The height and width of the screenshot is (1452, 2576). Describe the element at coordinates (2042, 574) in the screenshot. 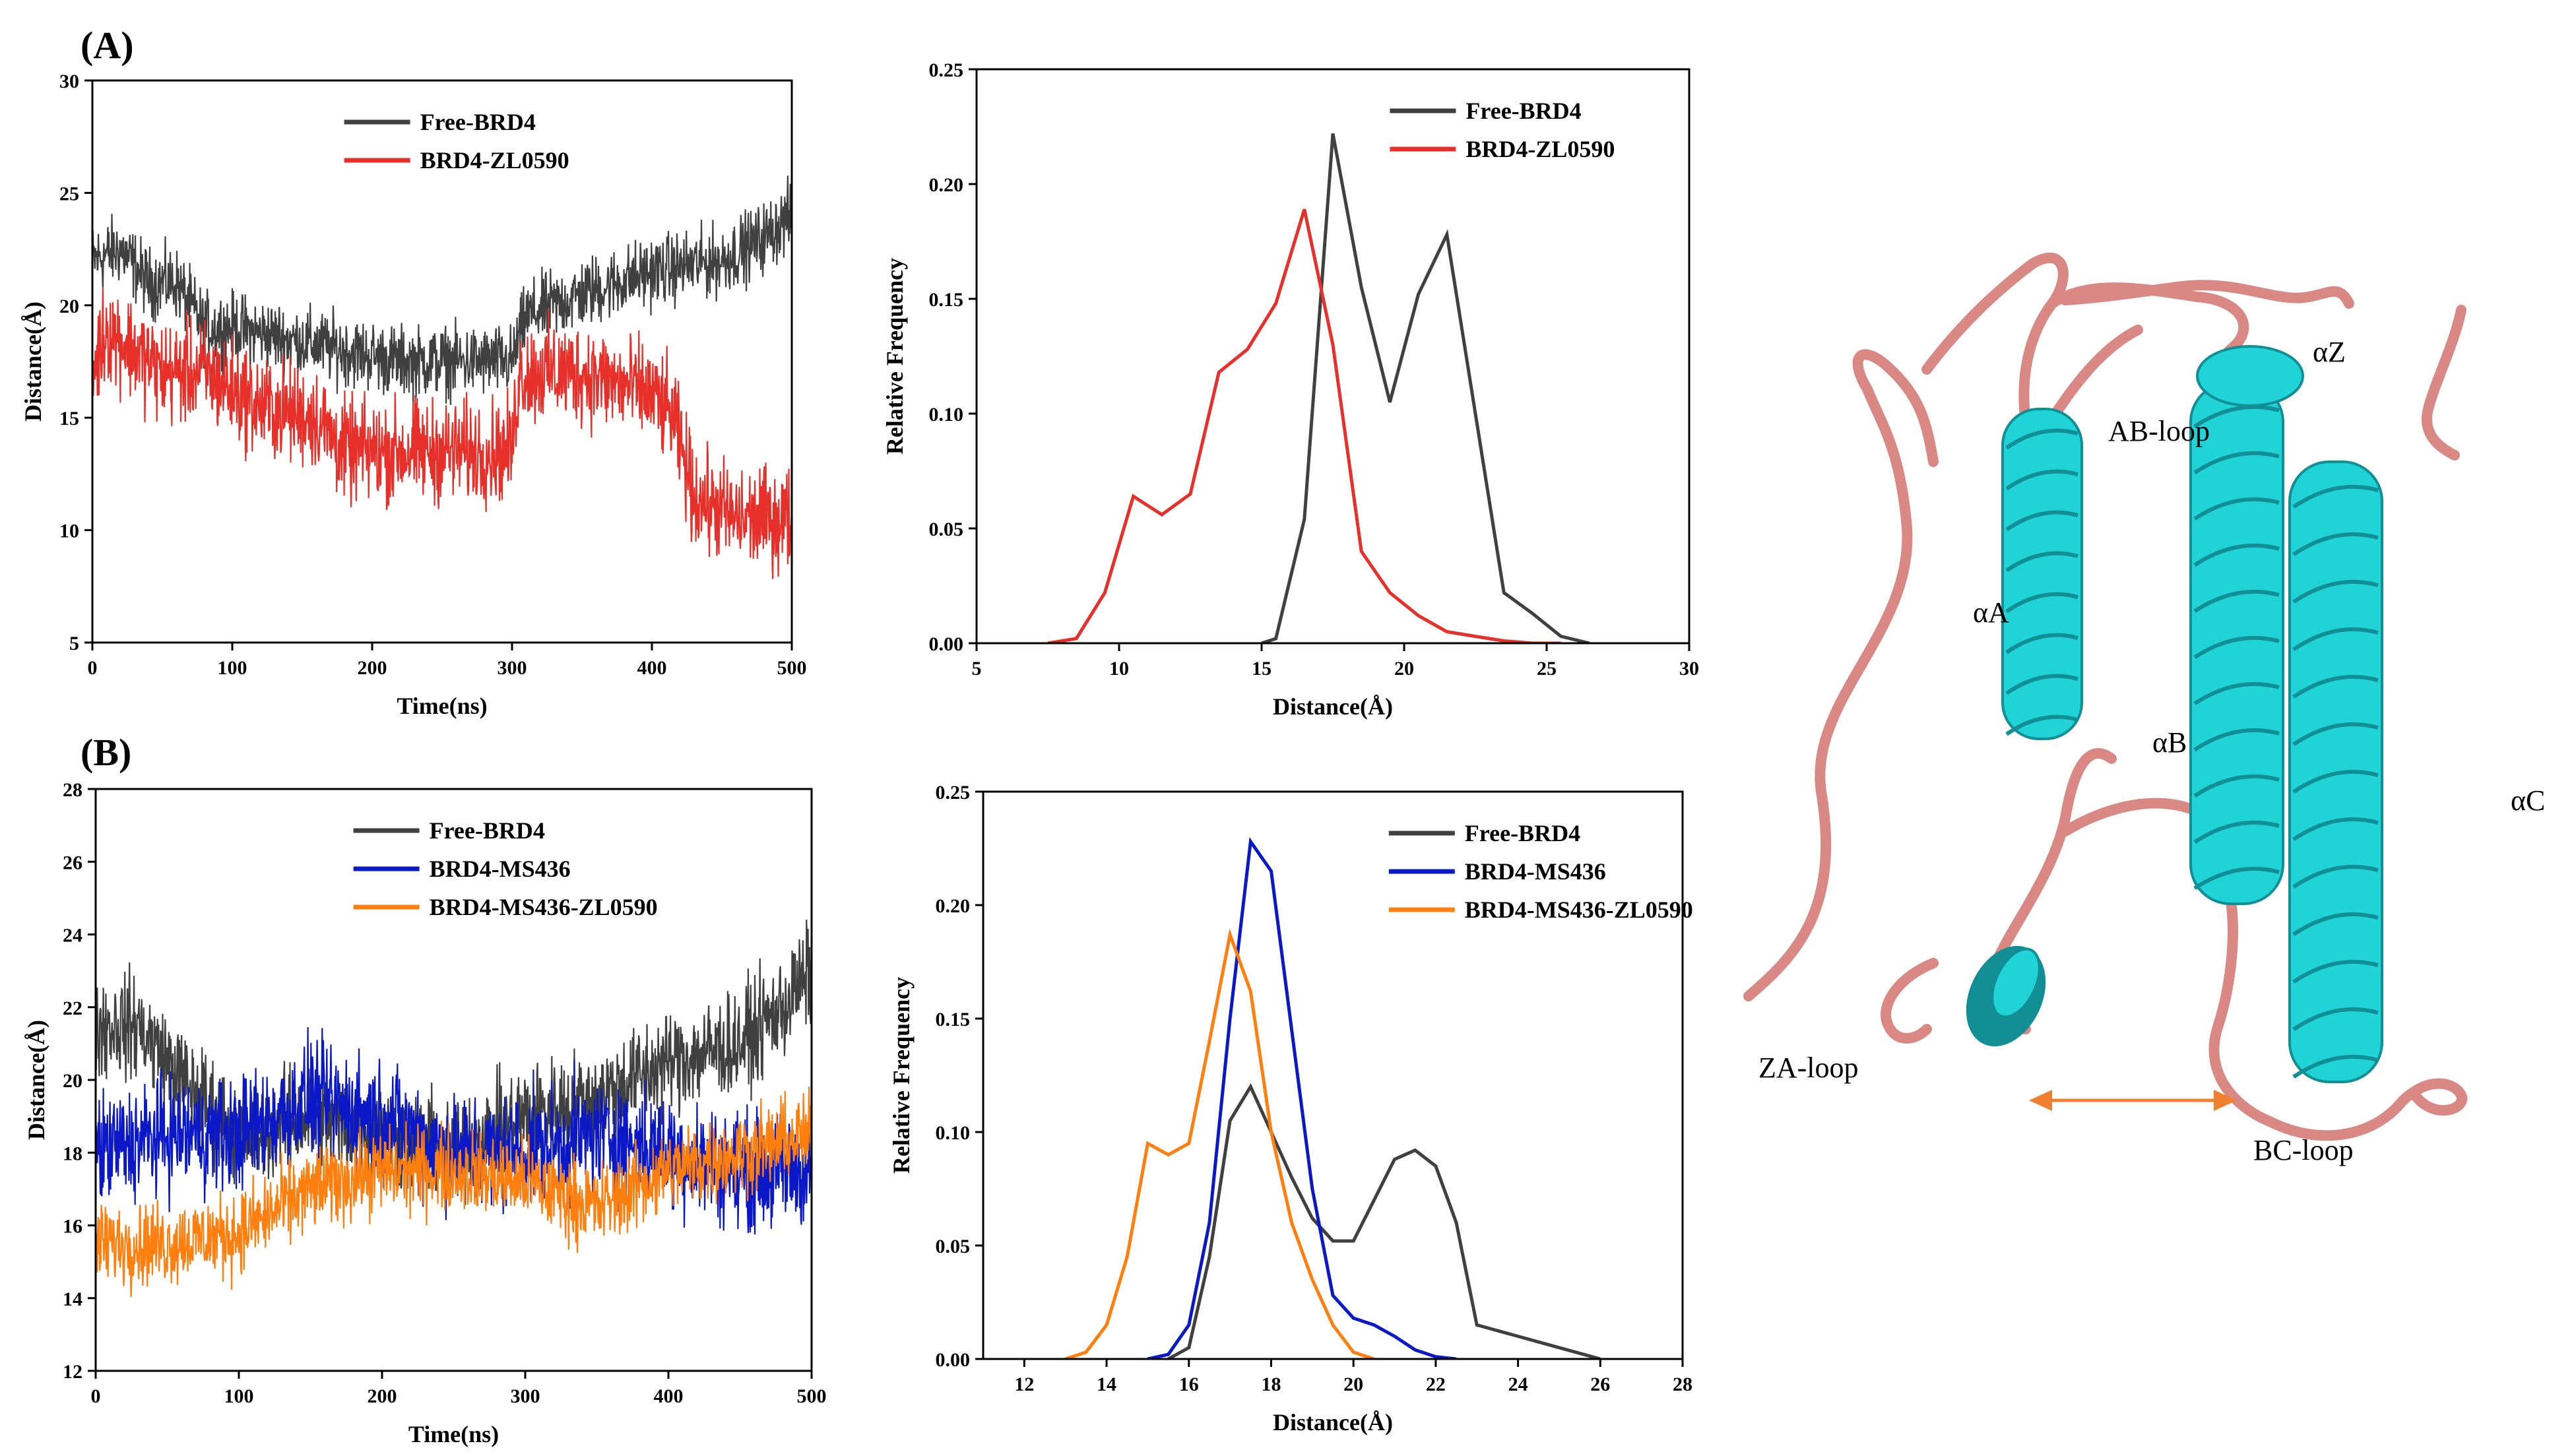

I see `alpha-a-helix` at that location.